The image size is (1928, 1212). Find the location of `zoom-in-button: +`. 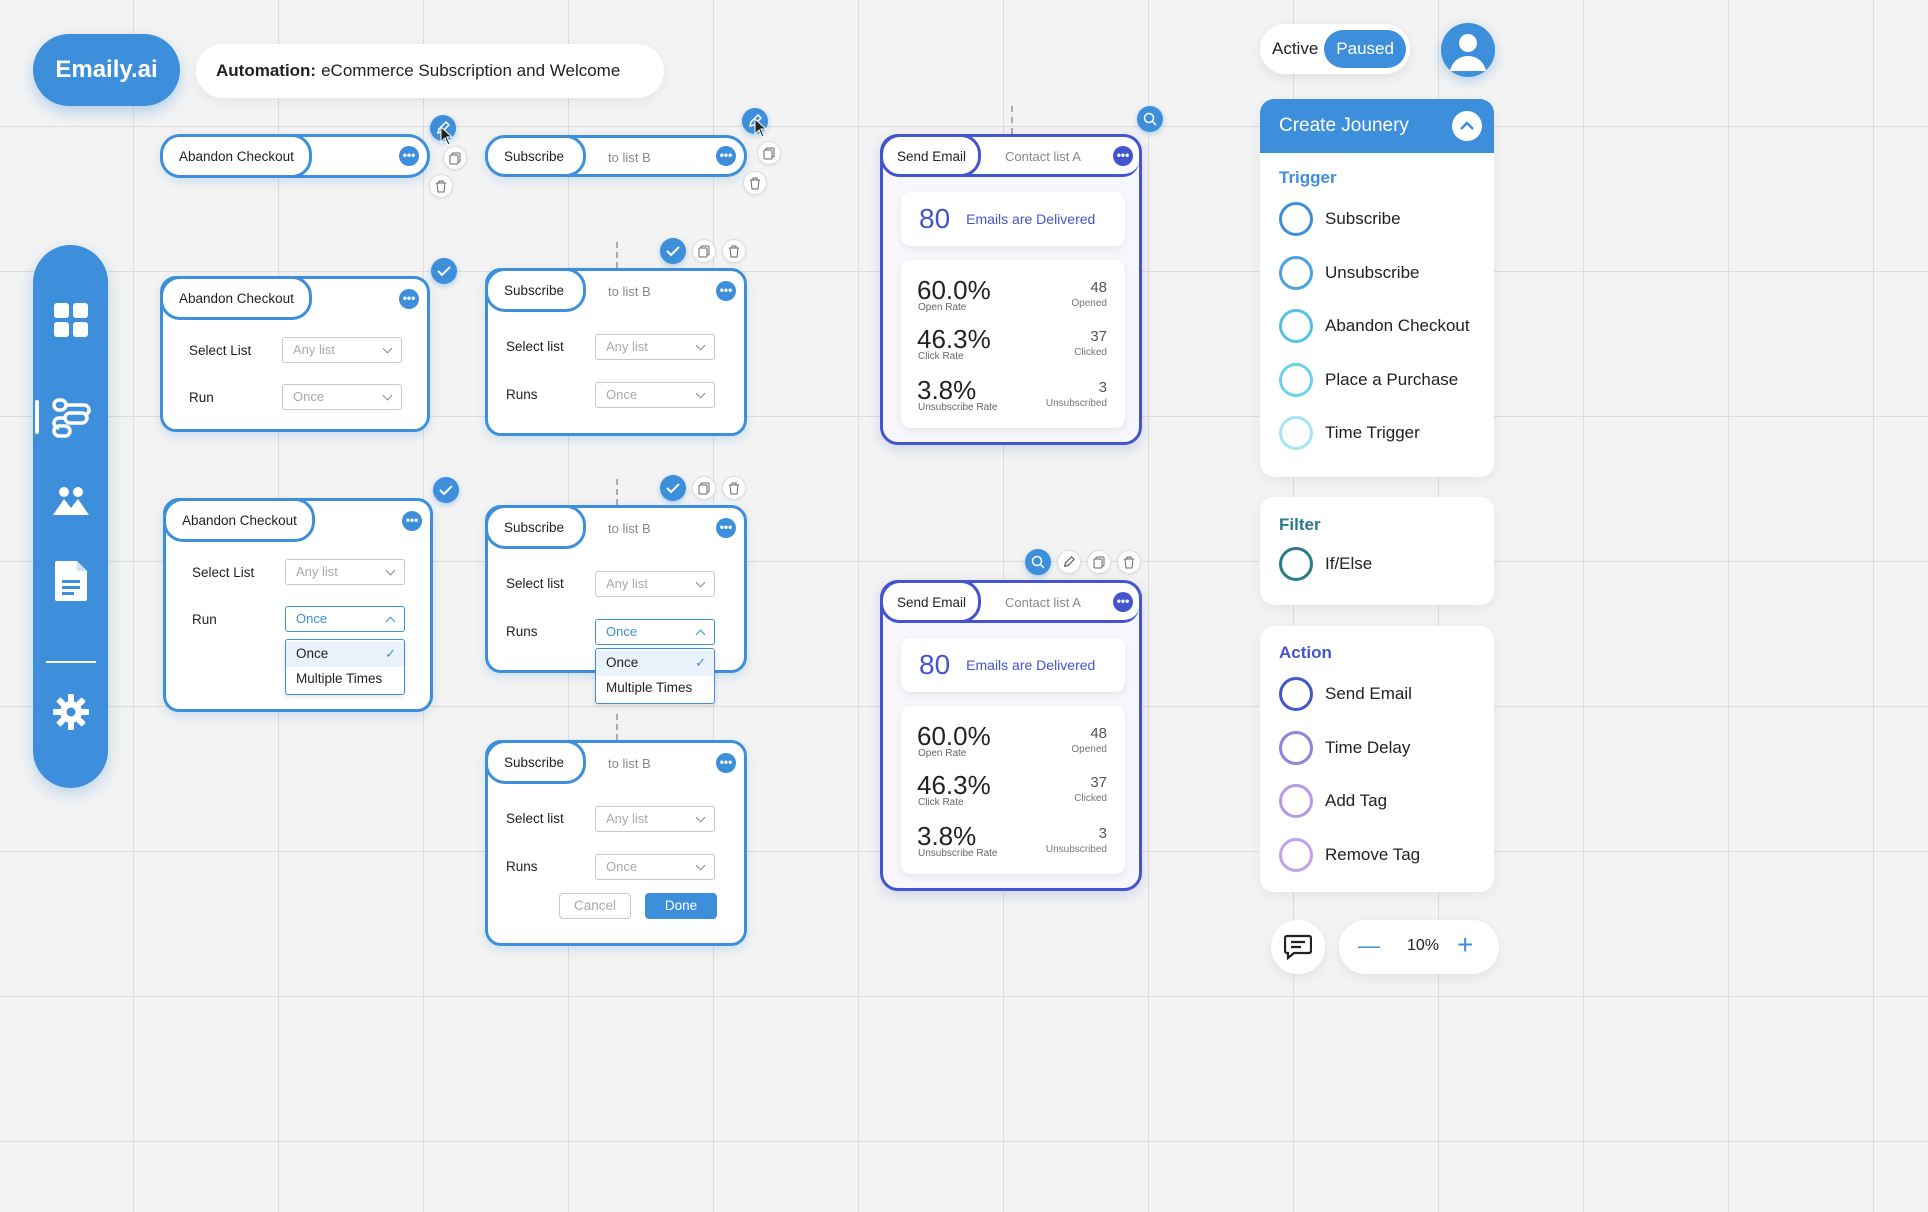

zoom-in-button: + is located at coordinates (1465, 944).